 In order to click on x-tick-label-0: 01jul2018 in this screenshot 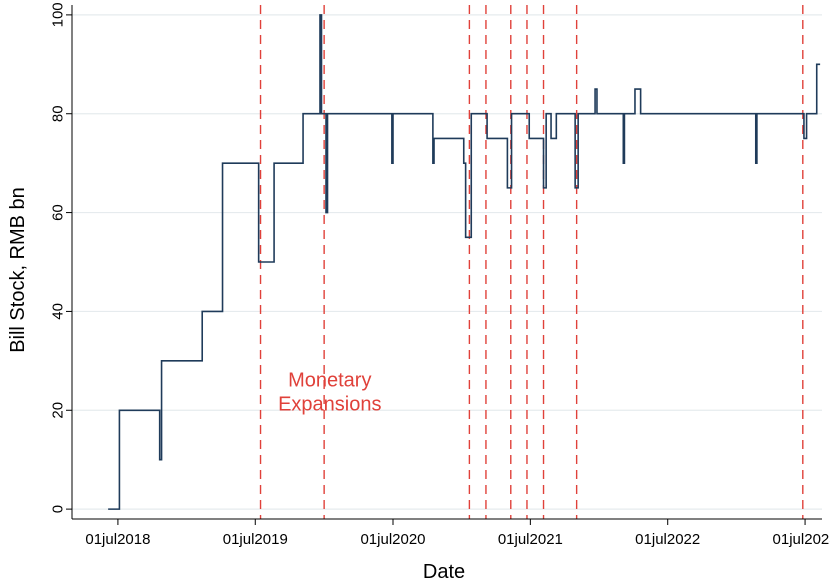, I will do `click(117, 539)`.